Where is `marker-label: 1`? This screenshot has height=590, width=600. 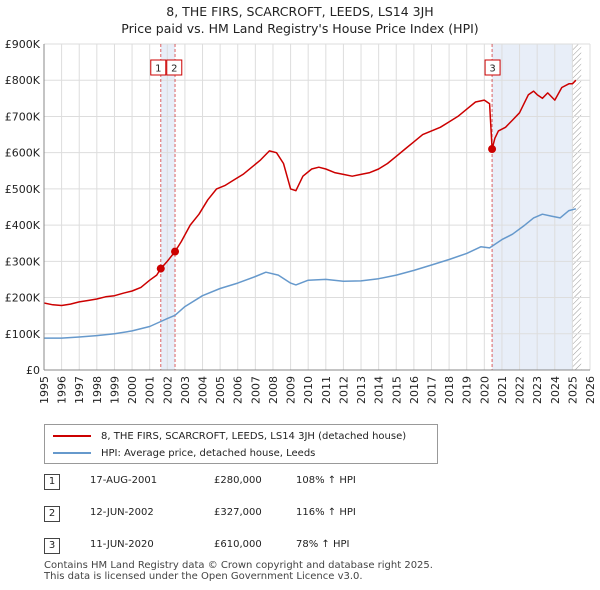
marker-label: 1 is located at coordinates (158, 69).